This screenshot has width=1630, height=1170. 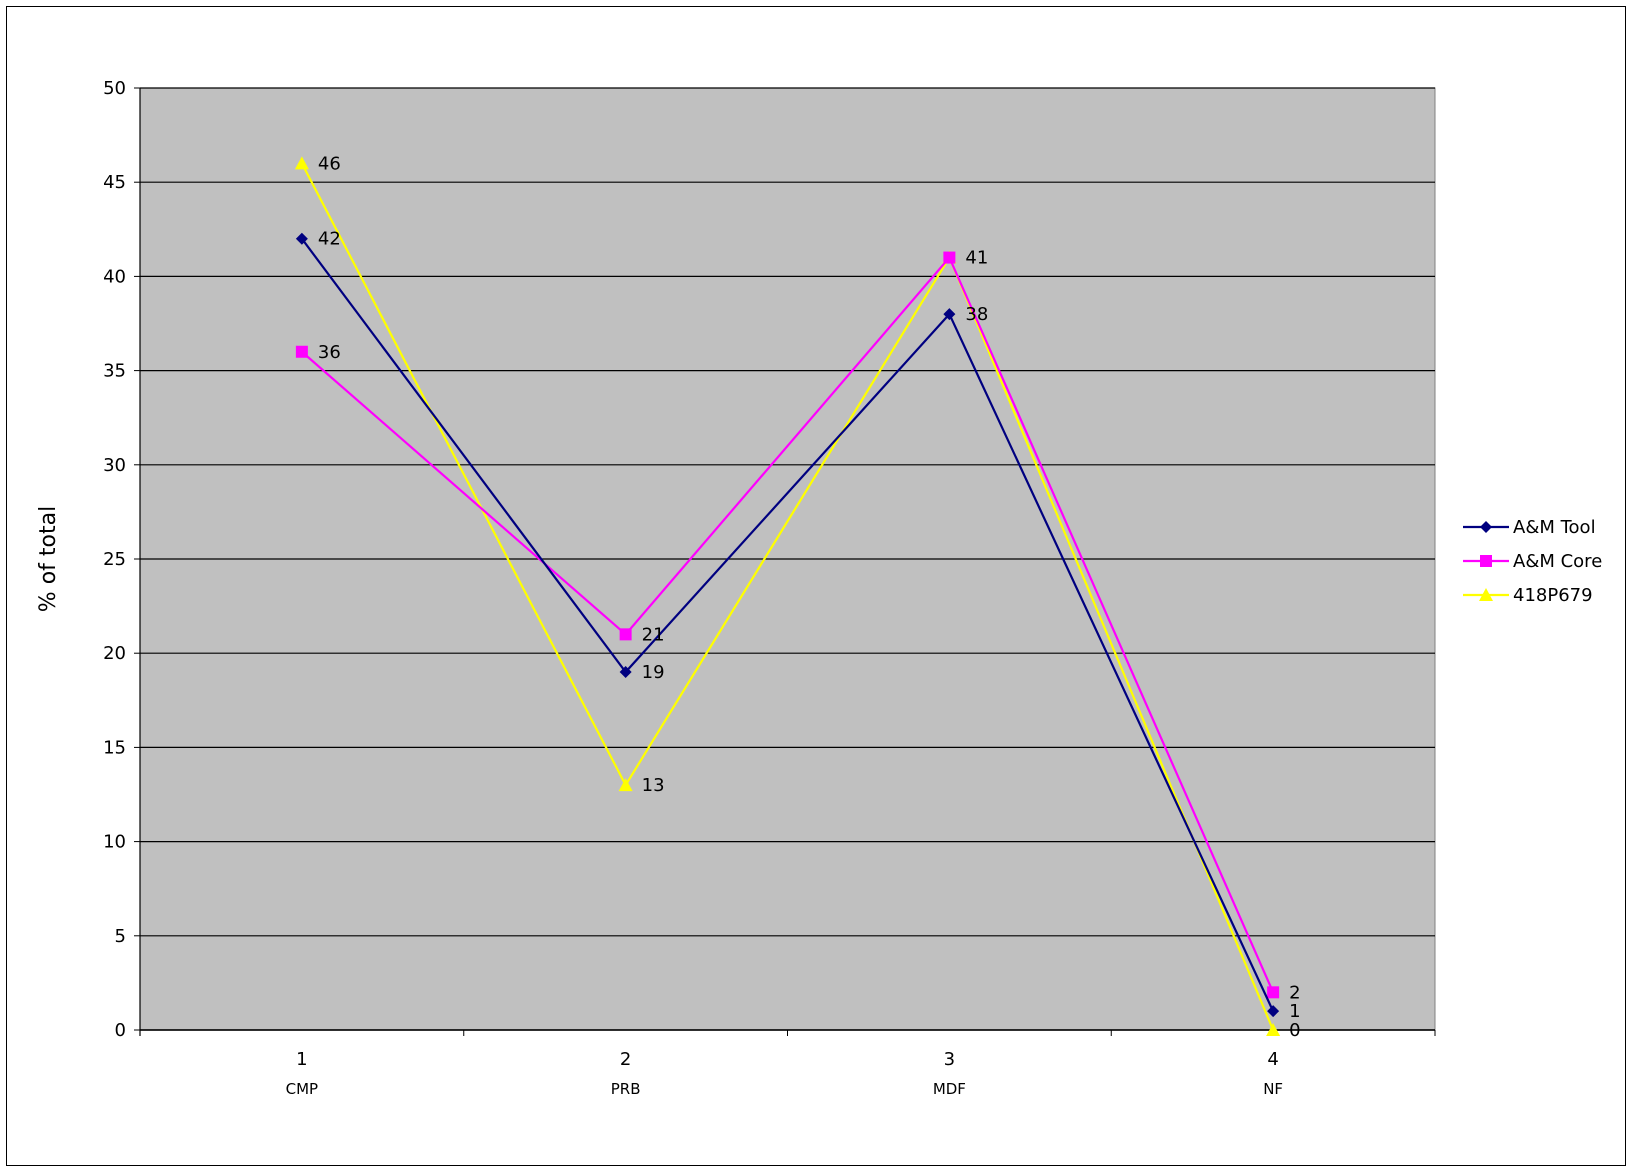 I want to click on x-tick-category-cmp: CMP, so click(x=302, y=1089).